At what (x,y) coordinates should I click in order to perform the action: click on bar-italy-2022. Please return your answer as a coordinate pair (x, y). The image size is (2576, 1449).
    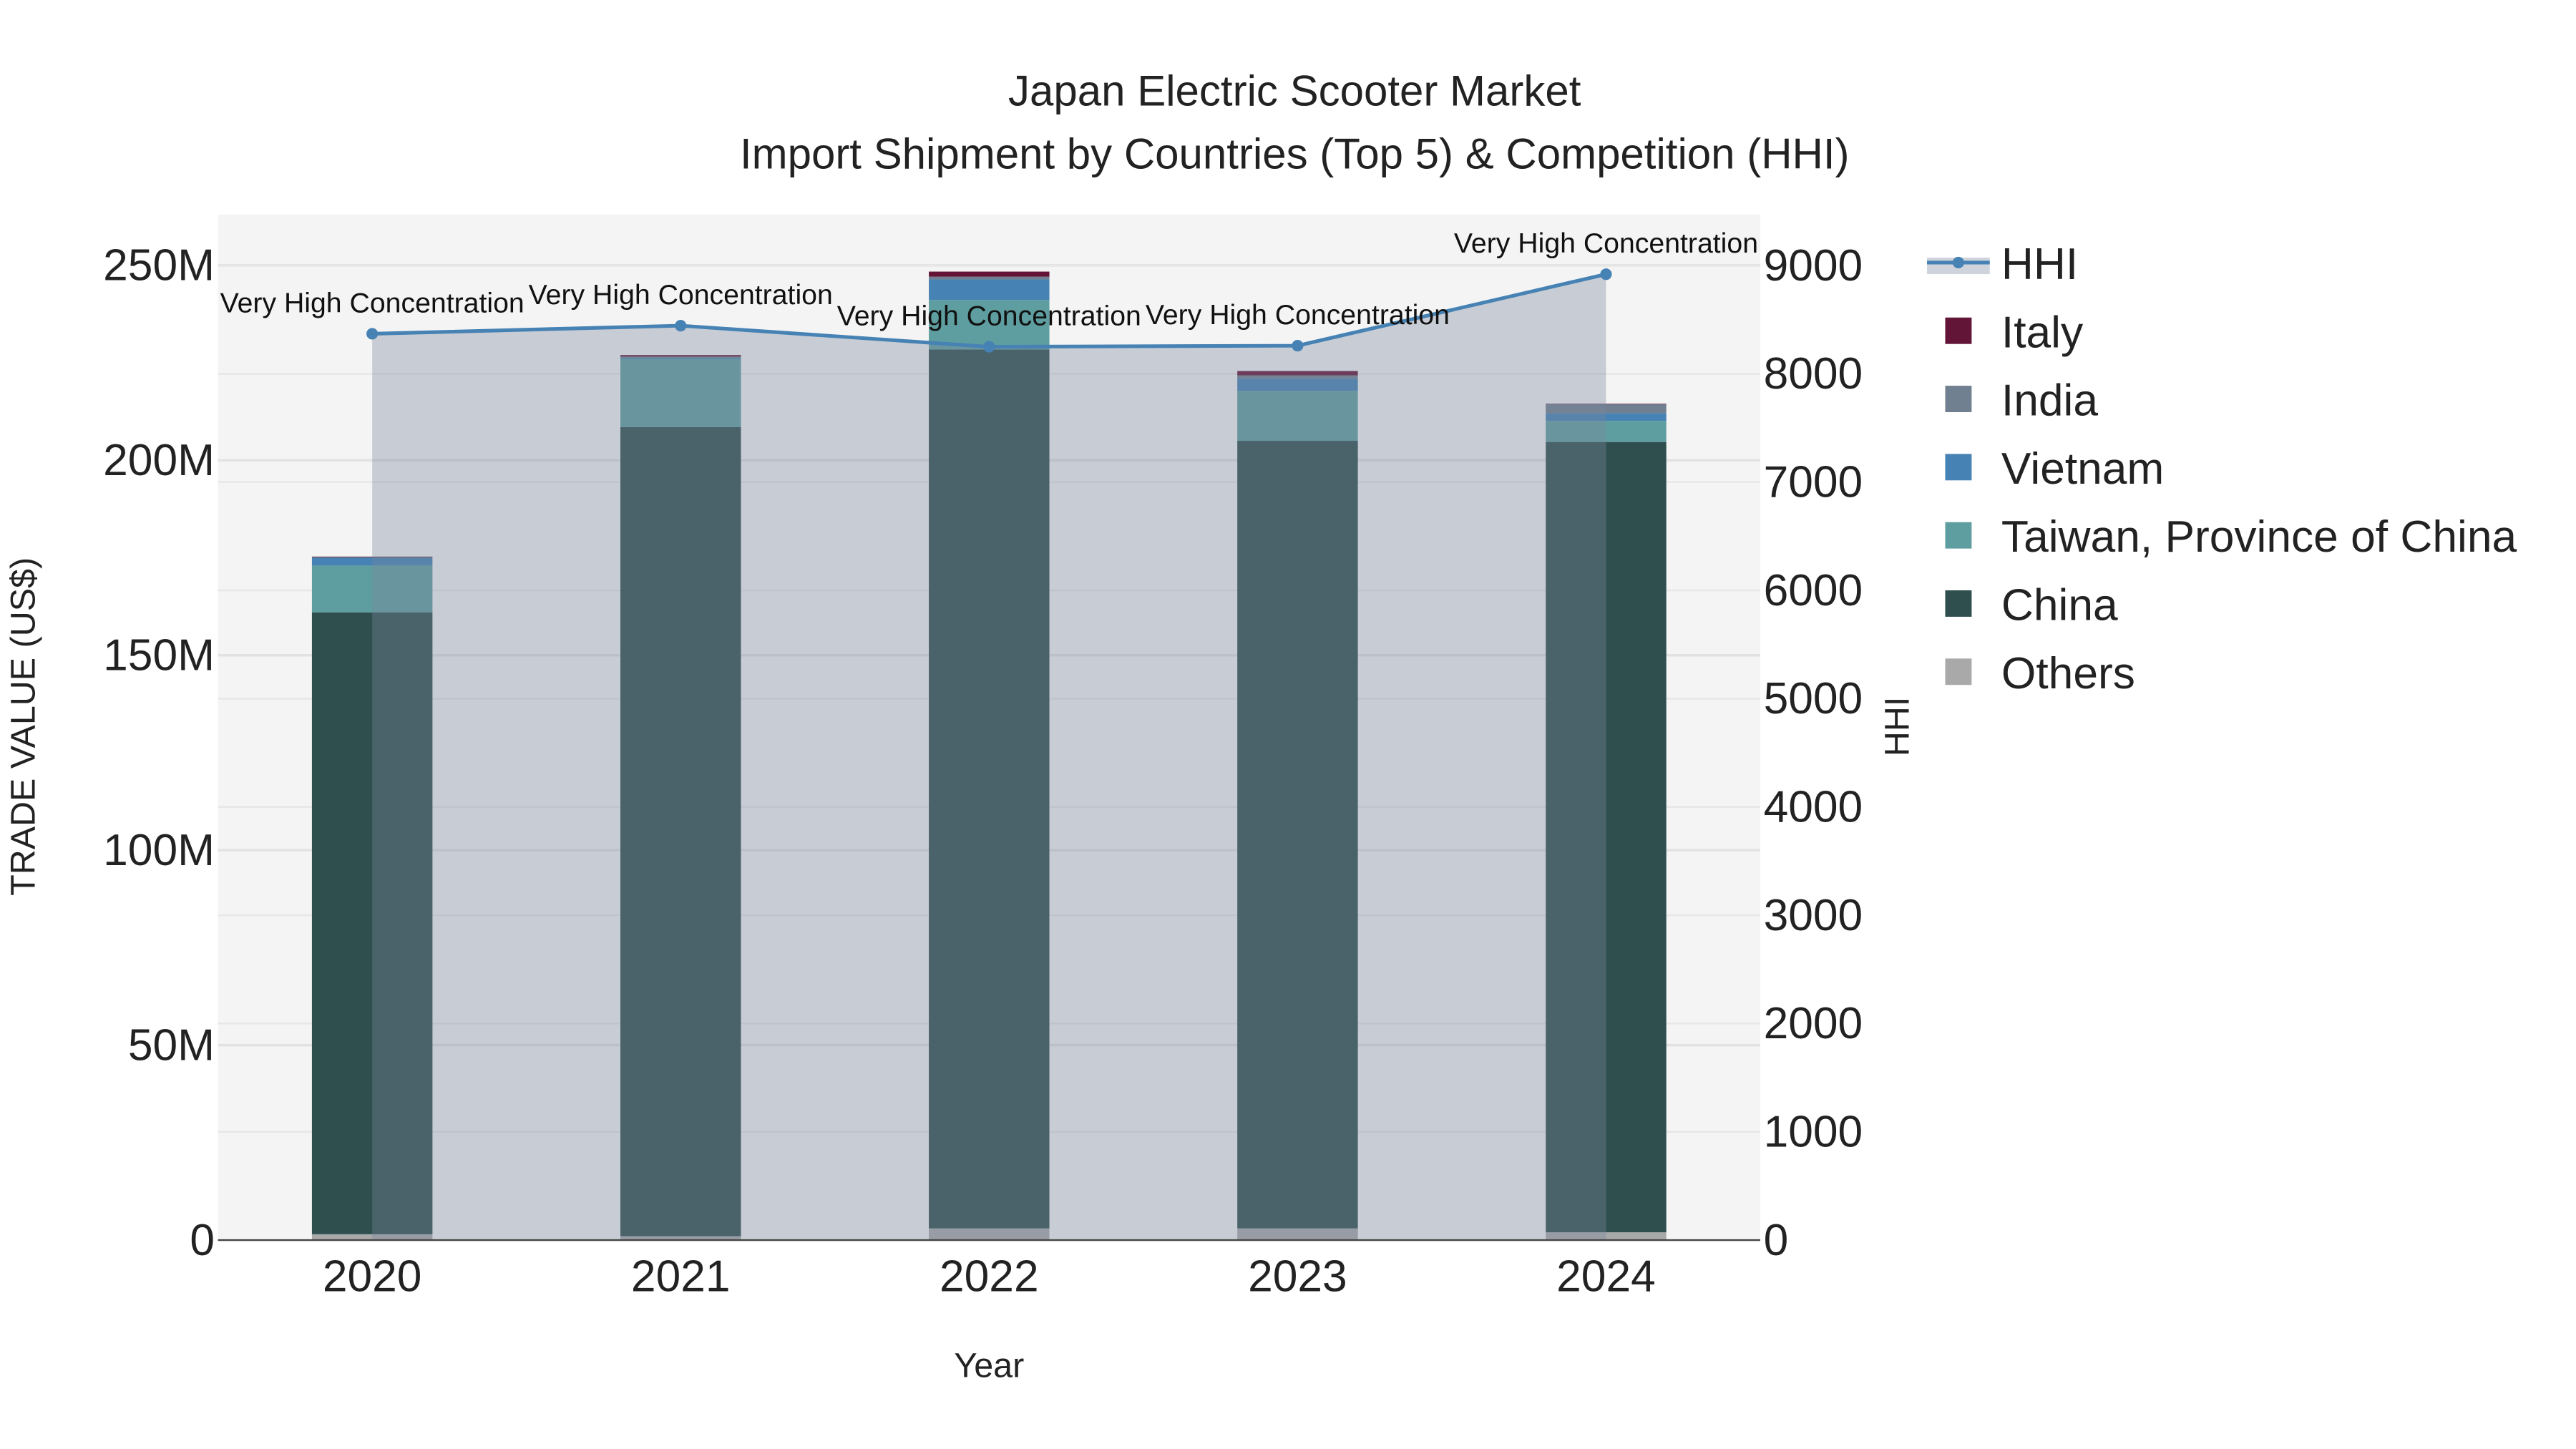
    Looking at the image, I should click on (989, 274).